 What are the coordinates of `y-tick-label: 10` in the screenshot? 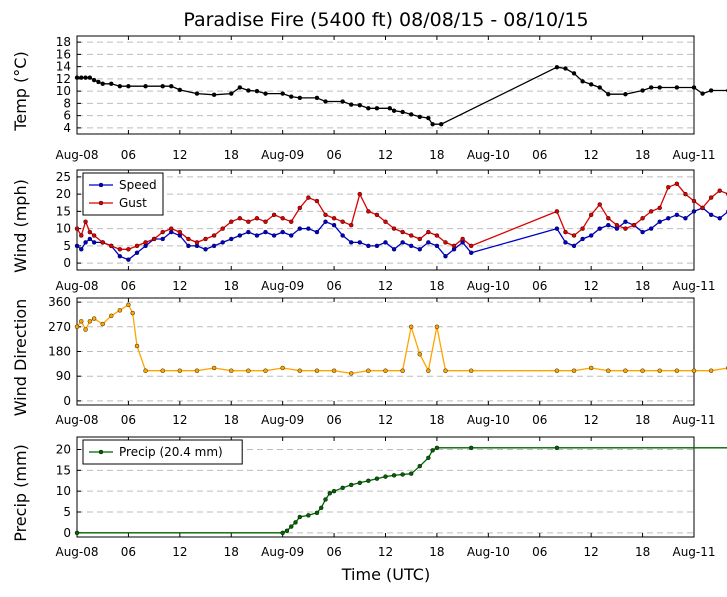 It's located at (63, 91).